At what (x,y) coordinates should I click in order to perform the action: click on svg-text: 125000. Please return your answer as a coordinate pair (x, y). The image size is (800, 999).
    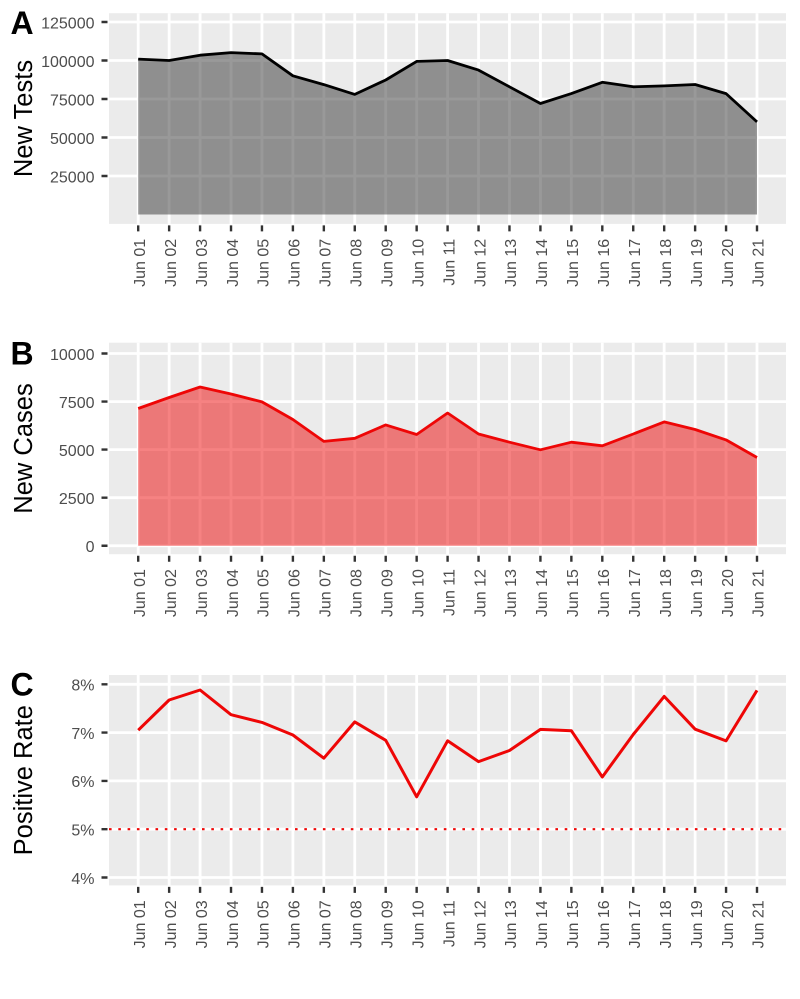
    Looking at the image, I should click on (67, 23).